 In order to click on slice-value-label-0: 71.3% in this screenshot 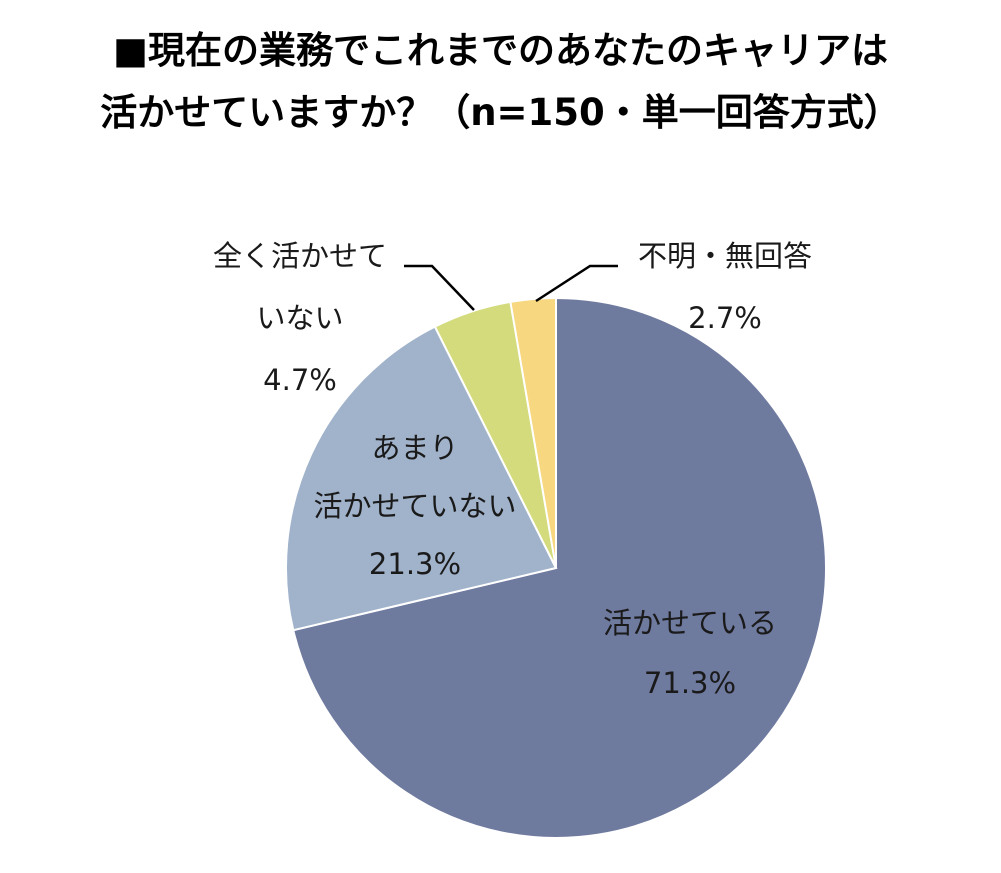, I will do `click(690, 683)`.